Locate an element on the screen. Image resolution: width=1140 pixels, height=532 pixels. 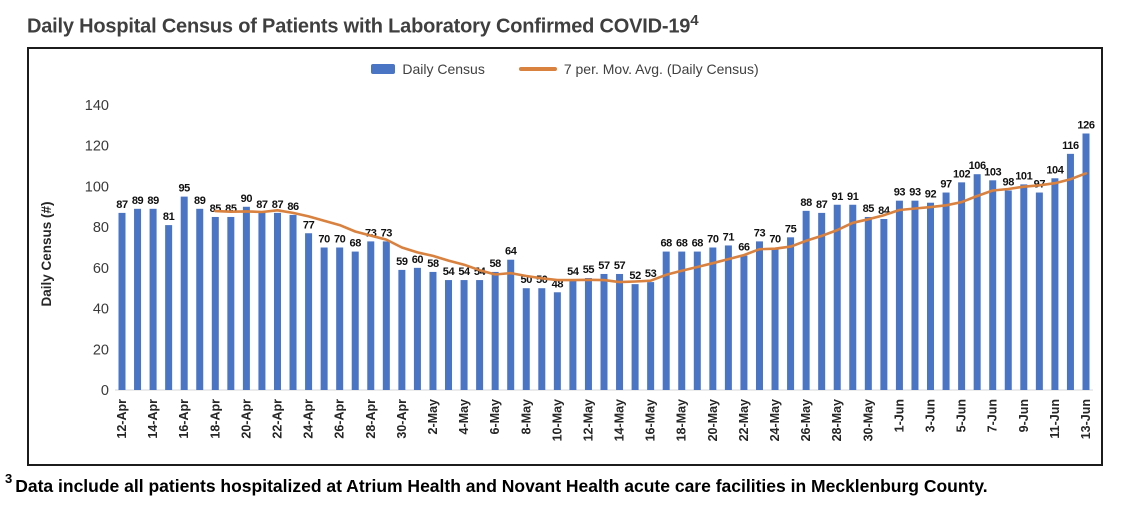
bar-value-label: 81 is located at coordinates (169, 217).